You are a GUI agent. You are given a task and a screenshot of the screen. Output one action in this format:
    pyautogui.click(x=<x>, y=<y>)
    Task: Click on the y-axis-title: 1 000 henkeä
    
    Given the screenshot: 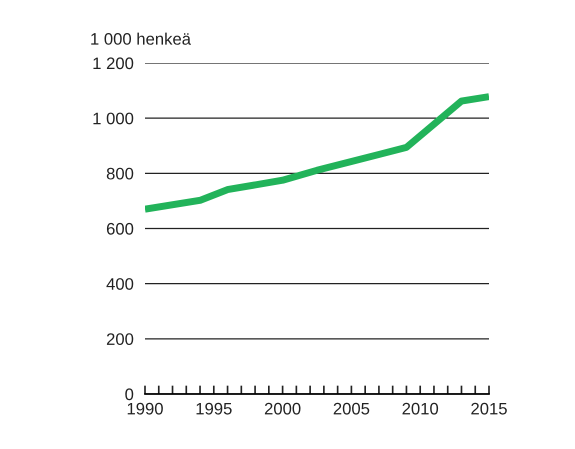 What is the action you would take?
    pyautogui.click(x=141, y=38)
    